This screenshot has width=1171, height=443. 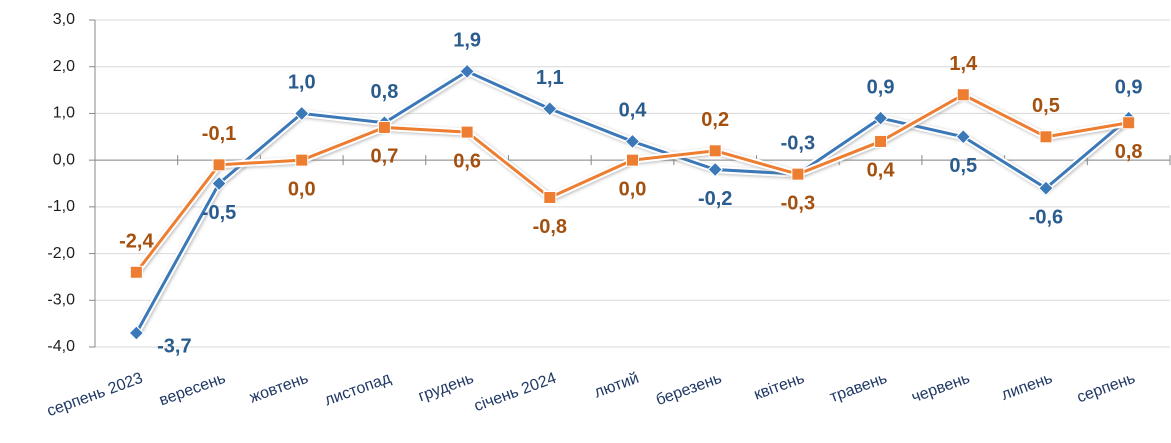 What do you see at coordinates (64, 19) in the screenshot?
I see `y-tick-label: 3,0` at bounding box center [64, 19].